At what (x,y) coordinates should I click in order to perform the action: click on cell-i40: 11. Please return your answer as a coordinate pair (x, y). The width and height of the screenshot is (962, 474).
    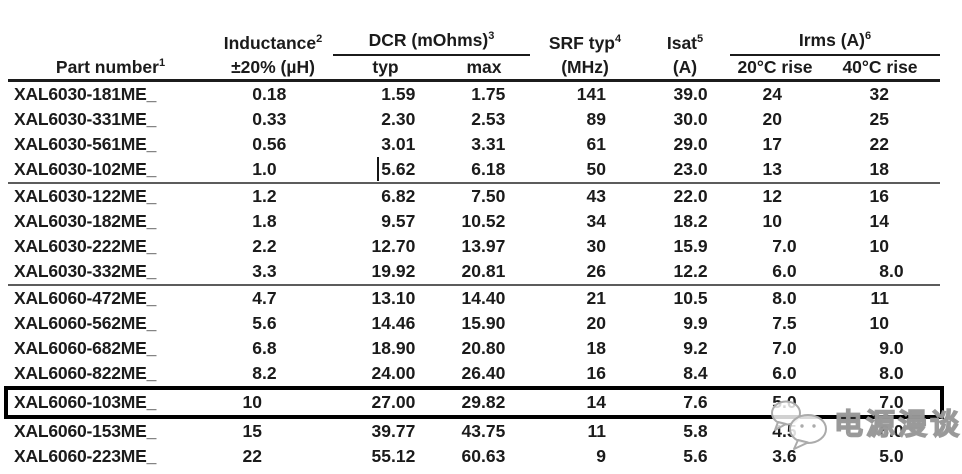
    Looking at the image, I should click on (880, 298).